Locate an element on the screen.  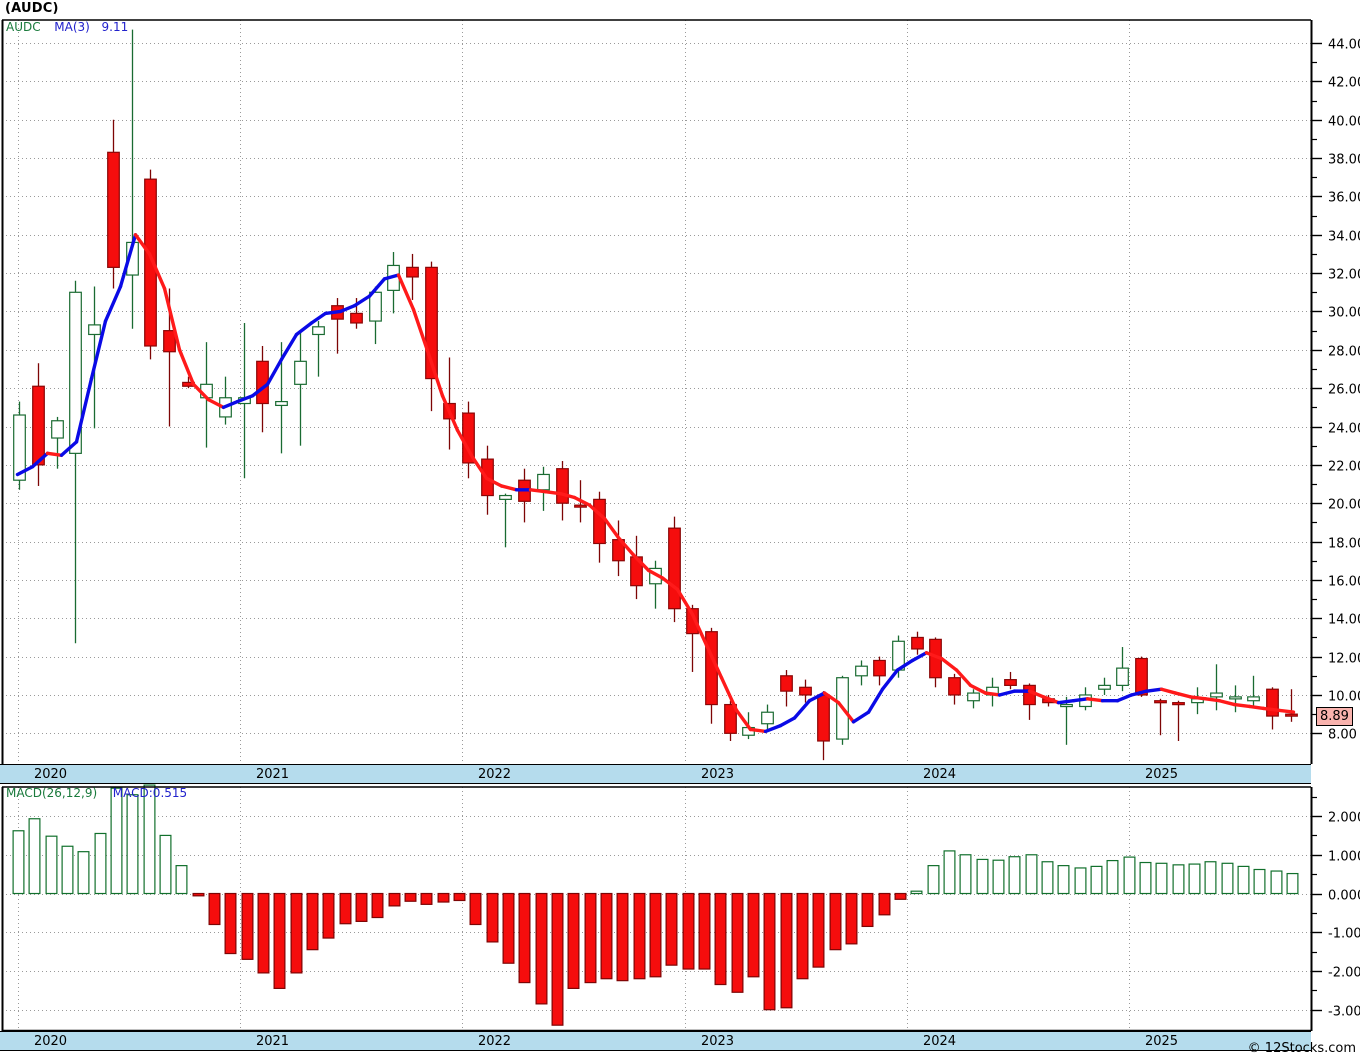
price-x-axis-band: 2020 2021 2022 2023 2024 2025 is located at coordinates (655, 774).